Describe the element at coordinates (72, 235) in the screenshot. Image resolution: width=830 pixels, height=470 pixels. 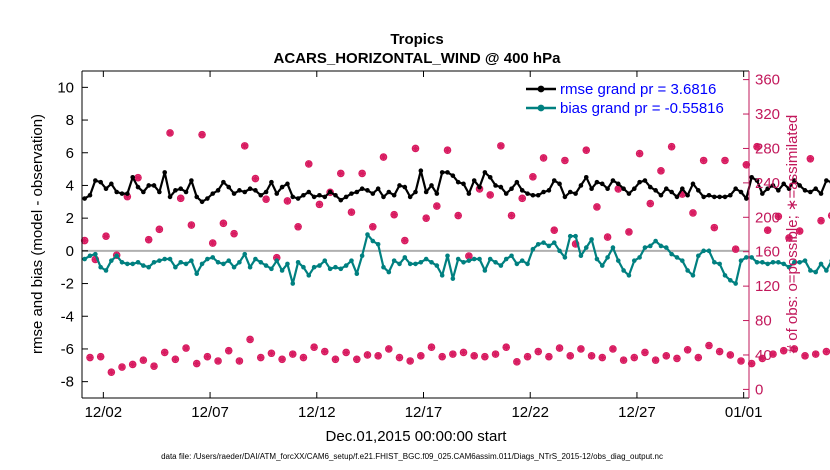
I see `left-axis: -8 -6 -4 -2 0 2 4 6 8 10` at that location.